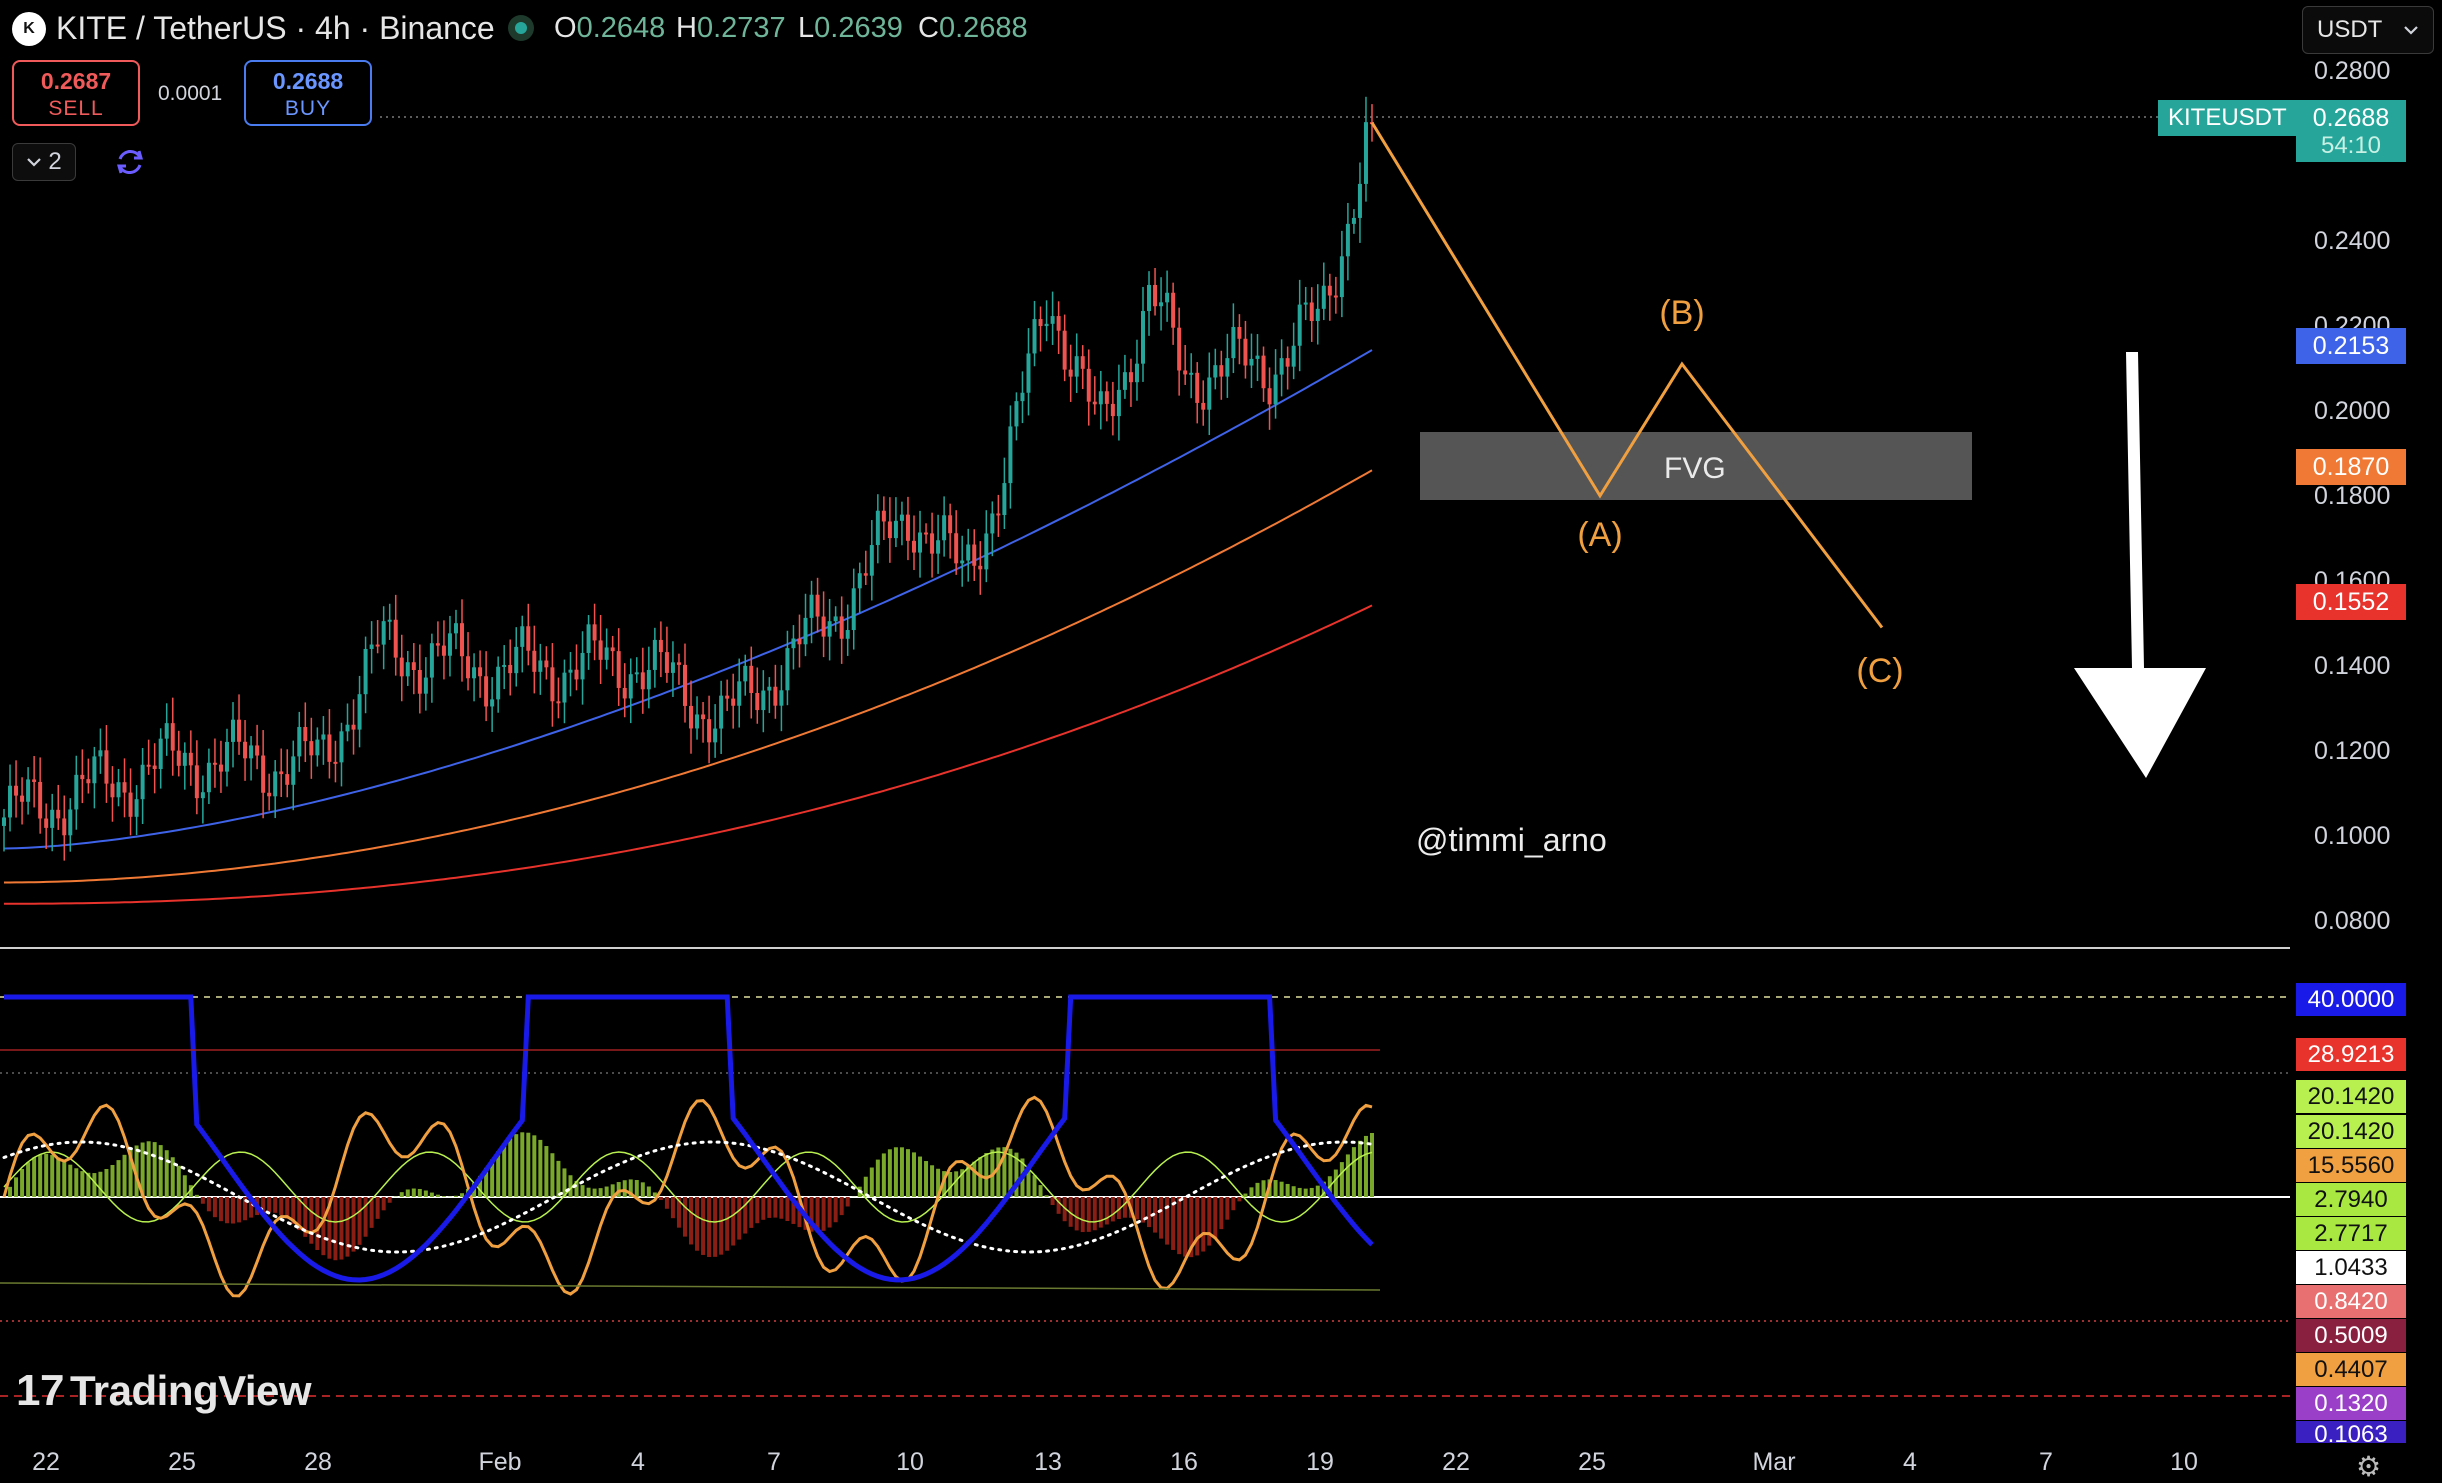 This screenshot has height=1483, width=2442. Describe the element at coordinates (308, 93) in the screenshot. I see `buy-button: 0.2688 BUY` at that location.